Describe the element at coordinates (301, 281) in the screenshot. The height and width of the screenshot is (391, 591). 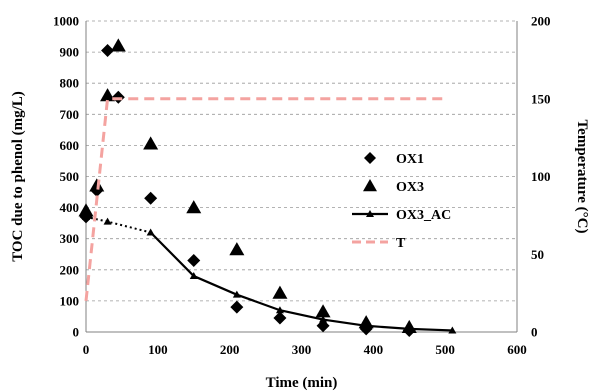
I see `series-ox3-ac-line` at that location.